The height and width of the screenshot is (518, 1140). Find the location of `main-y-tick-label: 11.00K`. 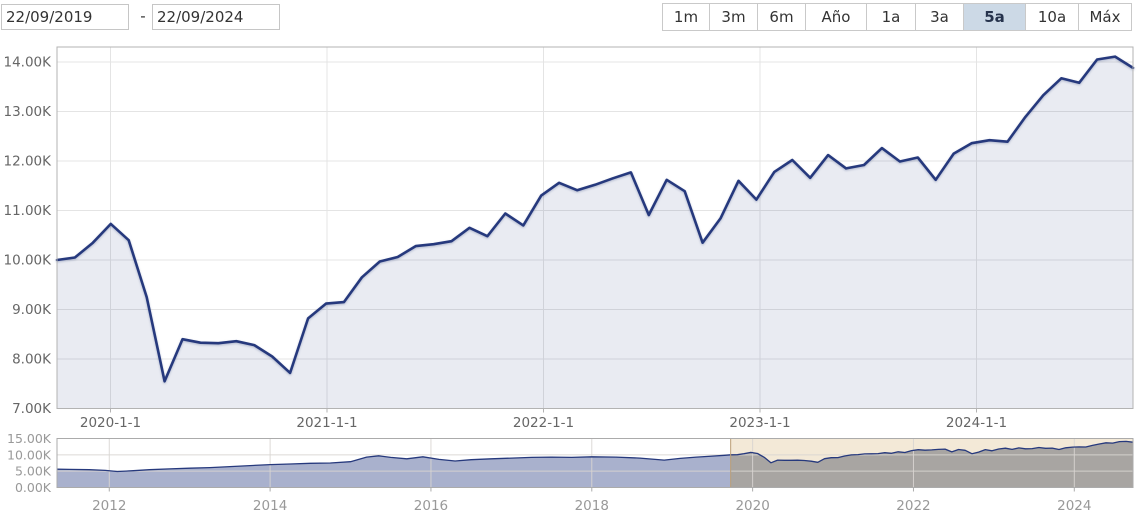

main-y-tick-label: 11.00K is located at coordinates (27, 211).